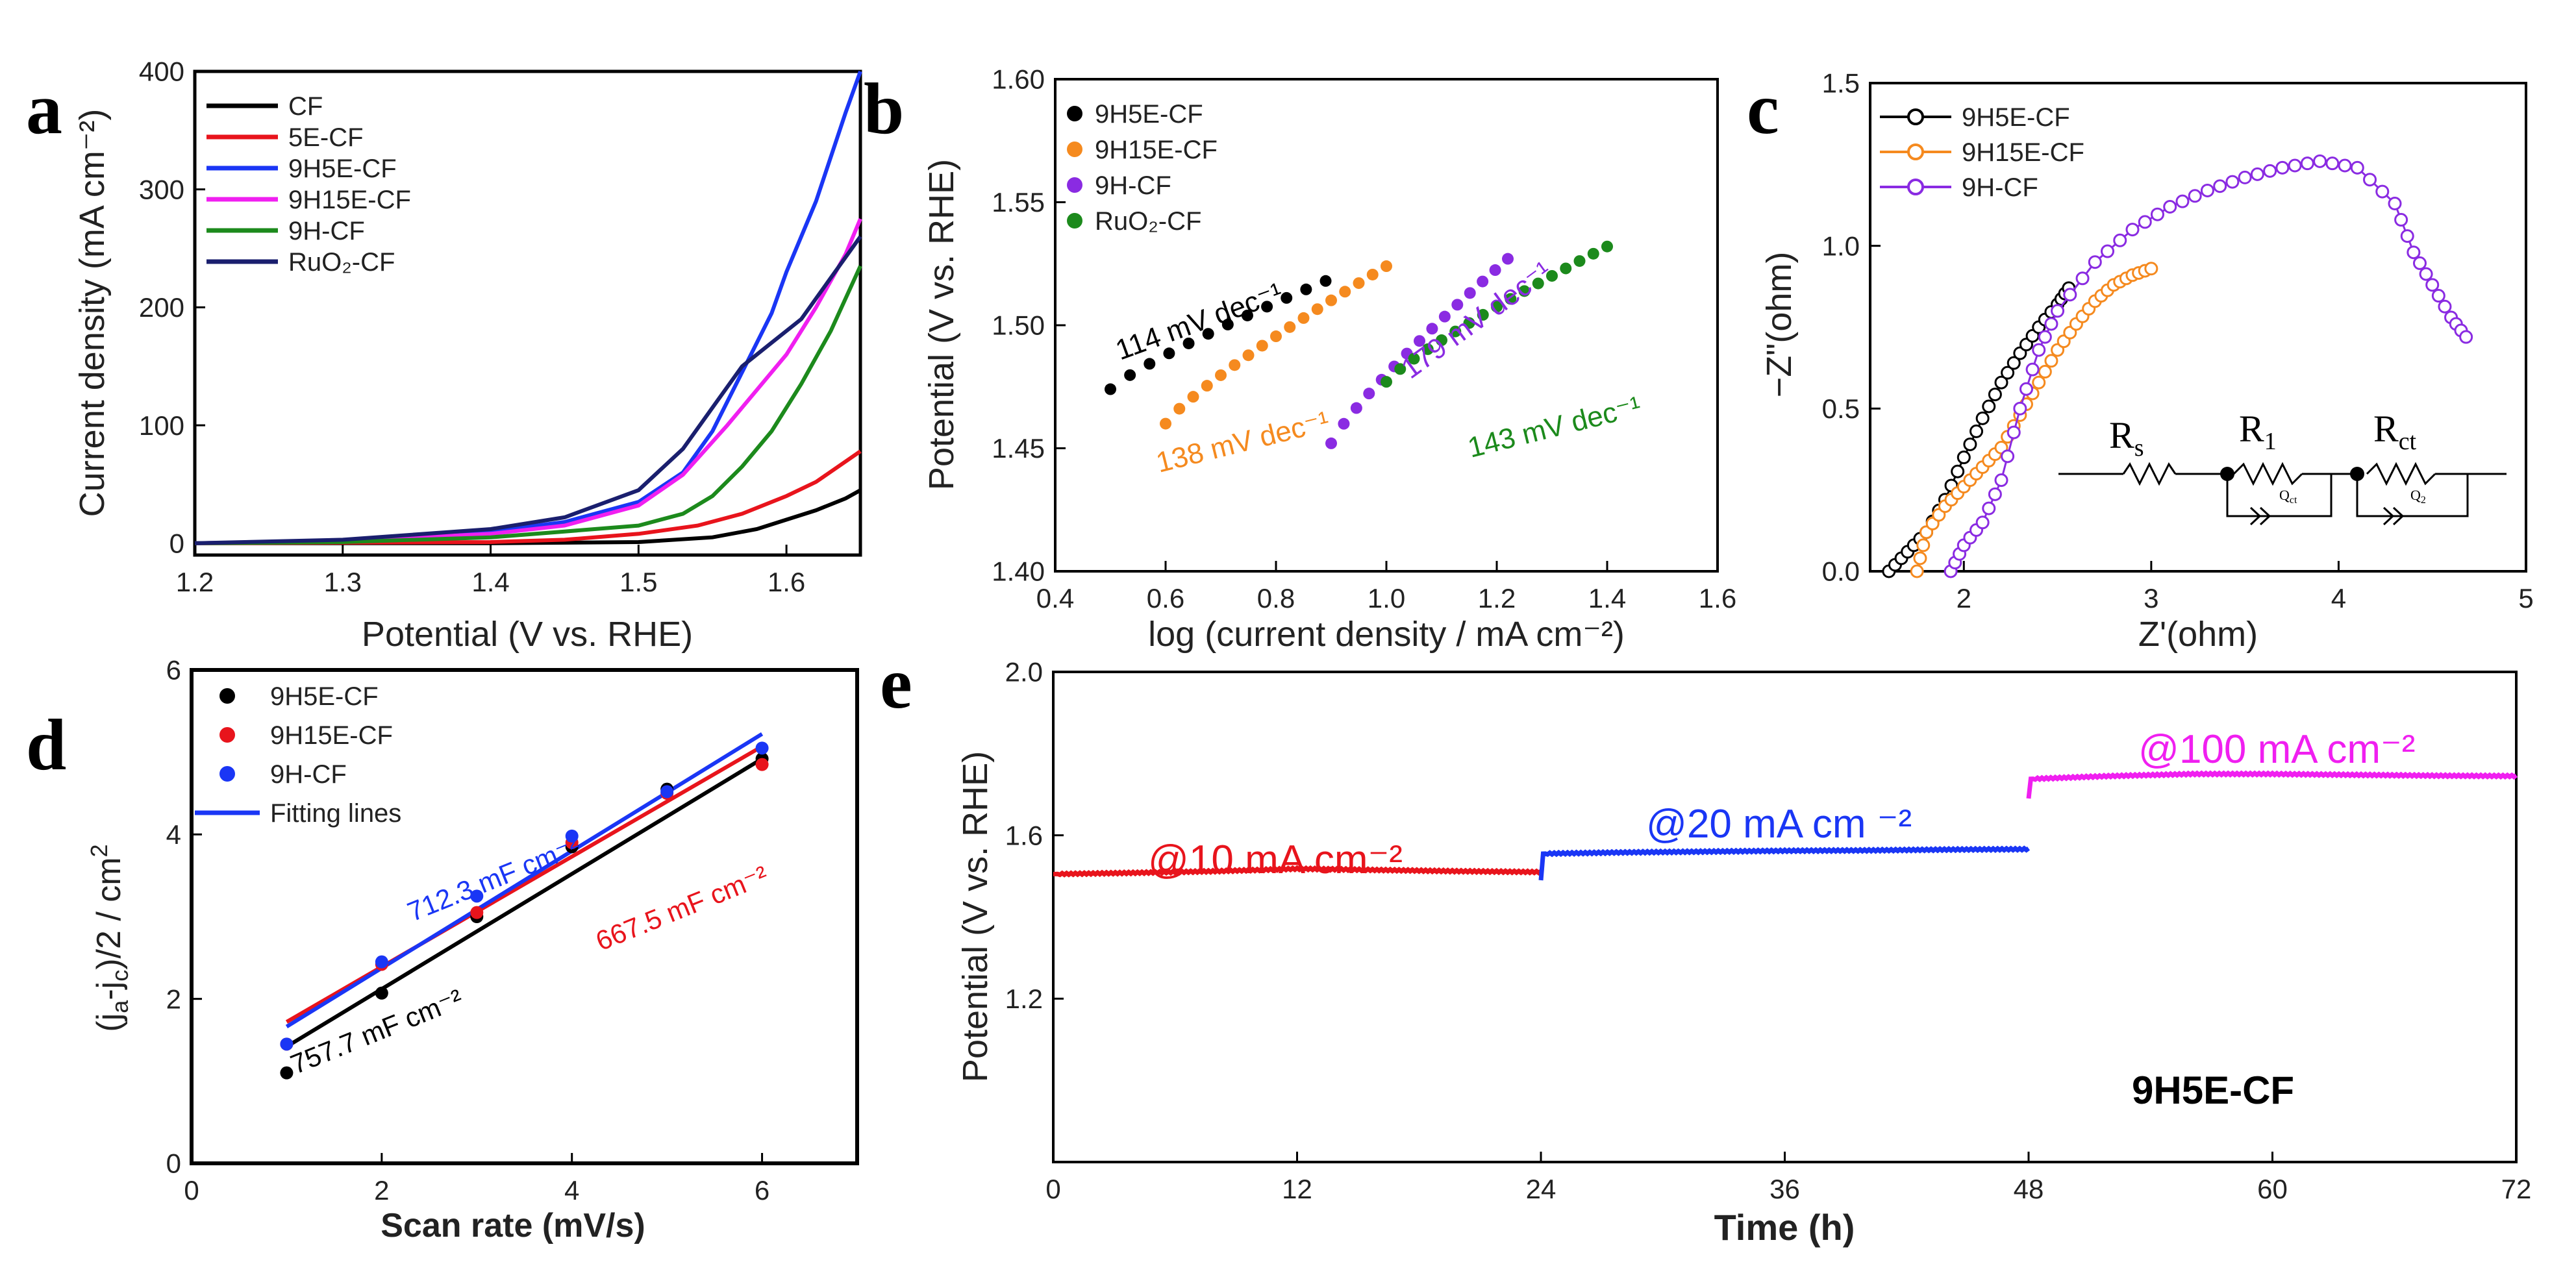 This screenshot has height=1275, width=2576. Describe the element at coordinates (2023, 152) in the screenshot. I see `c-legend-label: 9H15E-CF` at that location.